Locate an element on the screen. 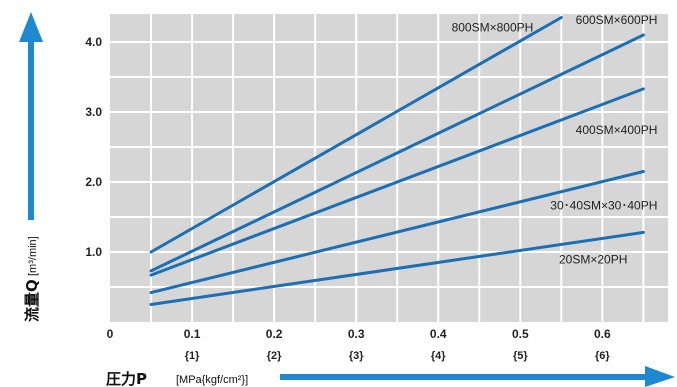 The image size is (677, 387). series-label-600sm-600ph: 600SM×600PH is located at coordinates (617, 20).